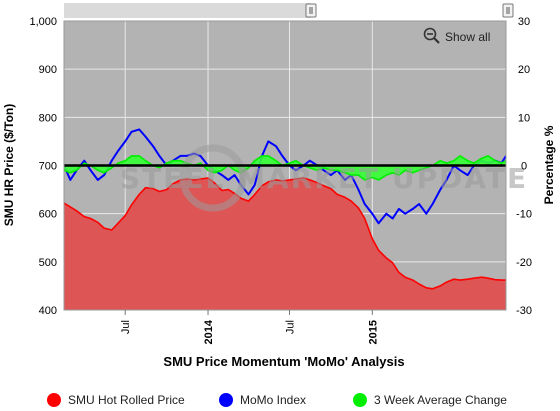  What do you see at coordinates (48, 70) in the screenshot?
I see `y-tick-label: 900` at bounding box center [48, 70].